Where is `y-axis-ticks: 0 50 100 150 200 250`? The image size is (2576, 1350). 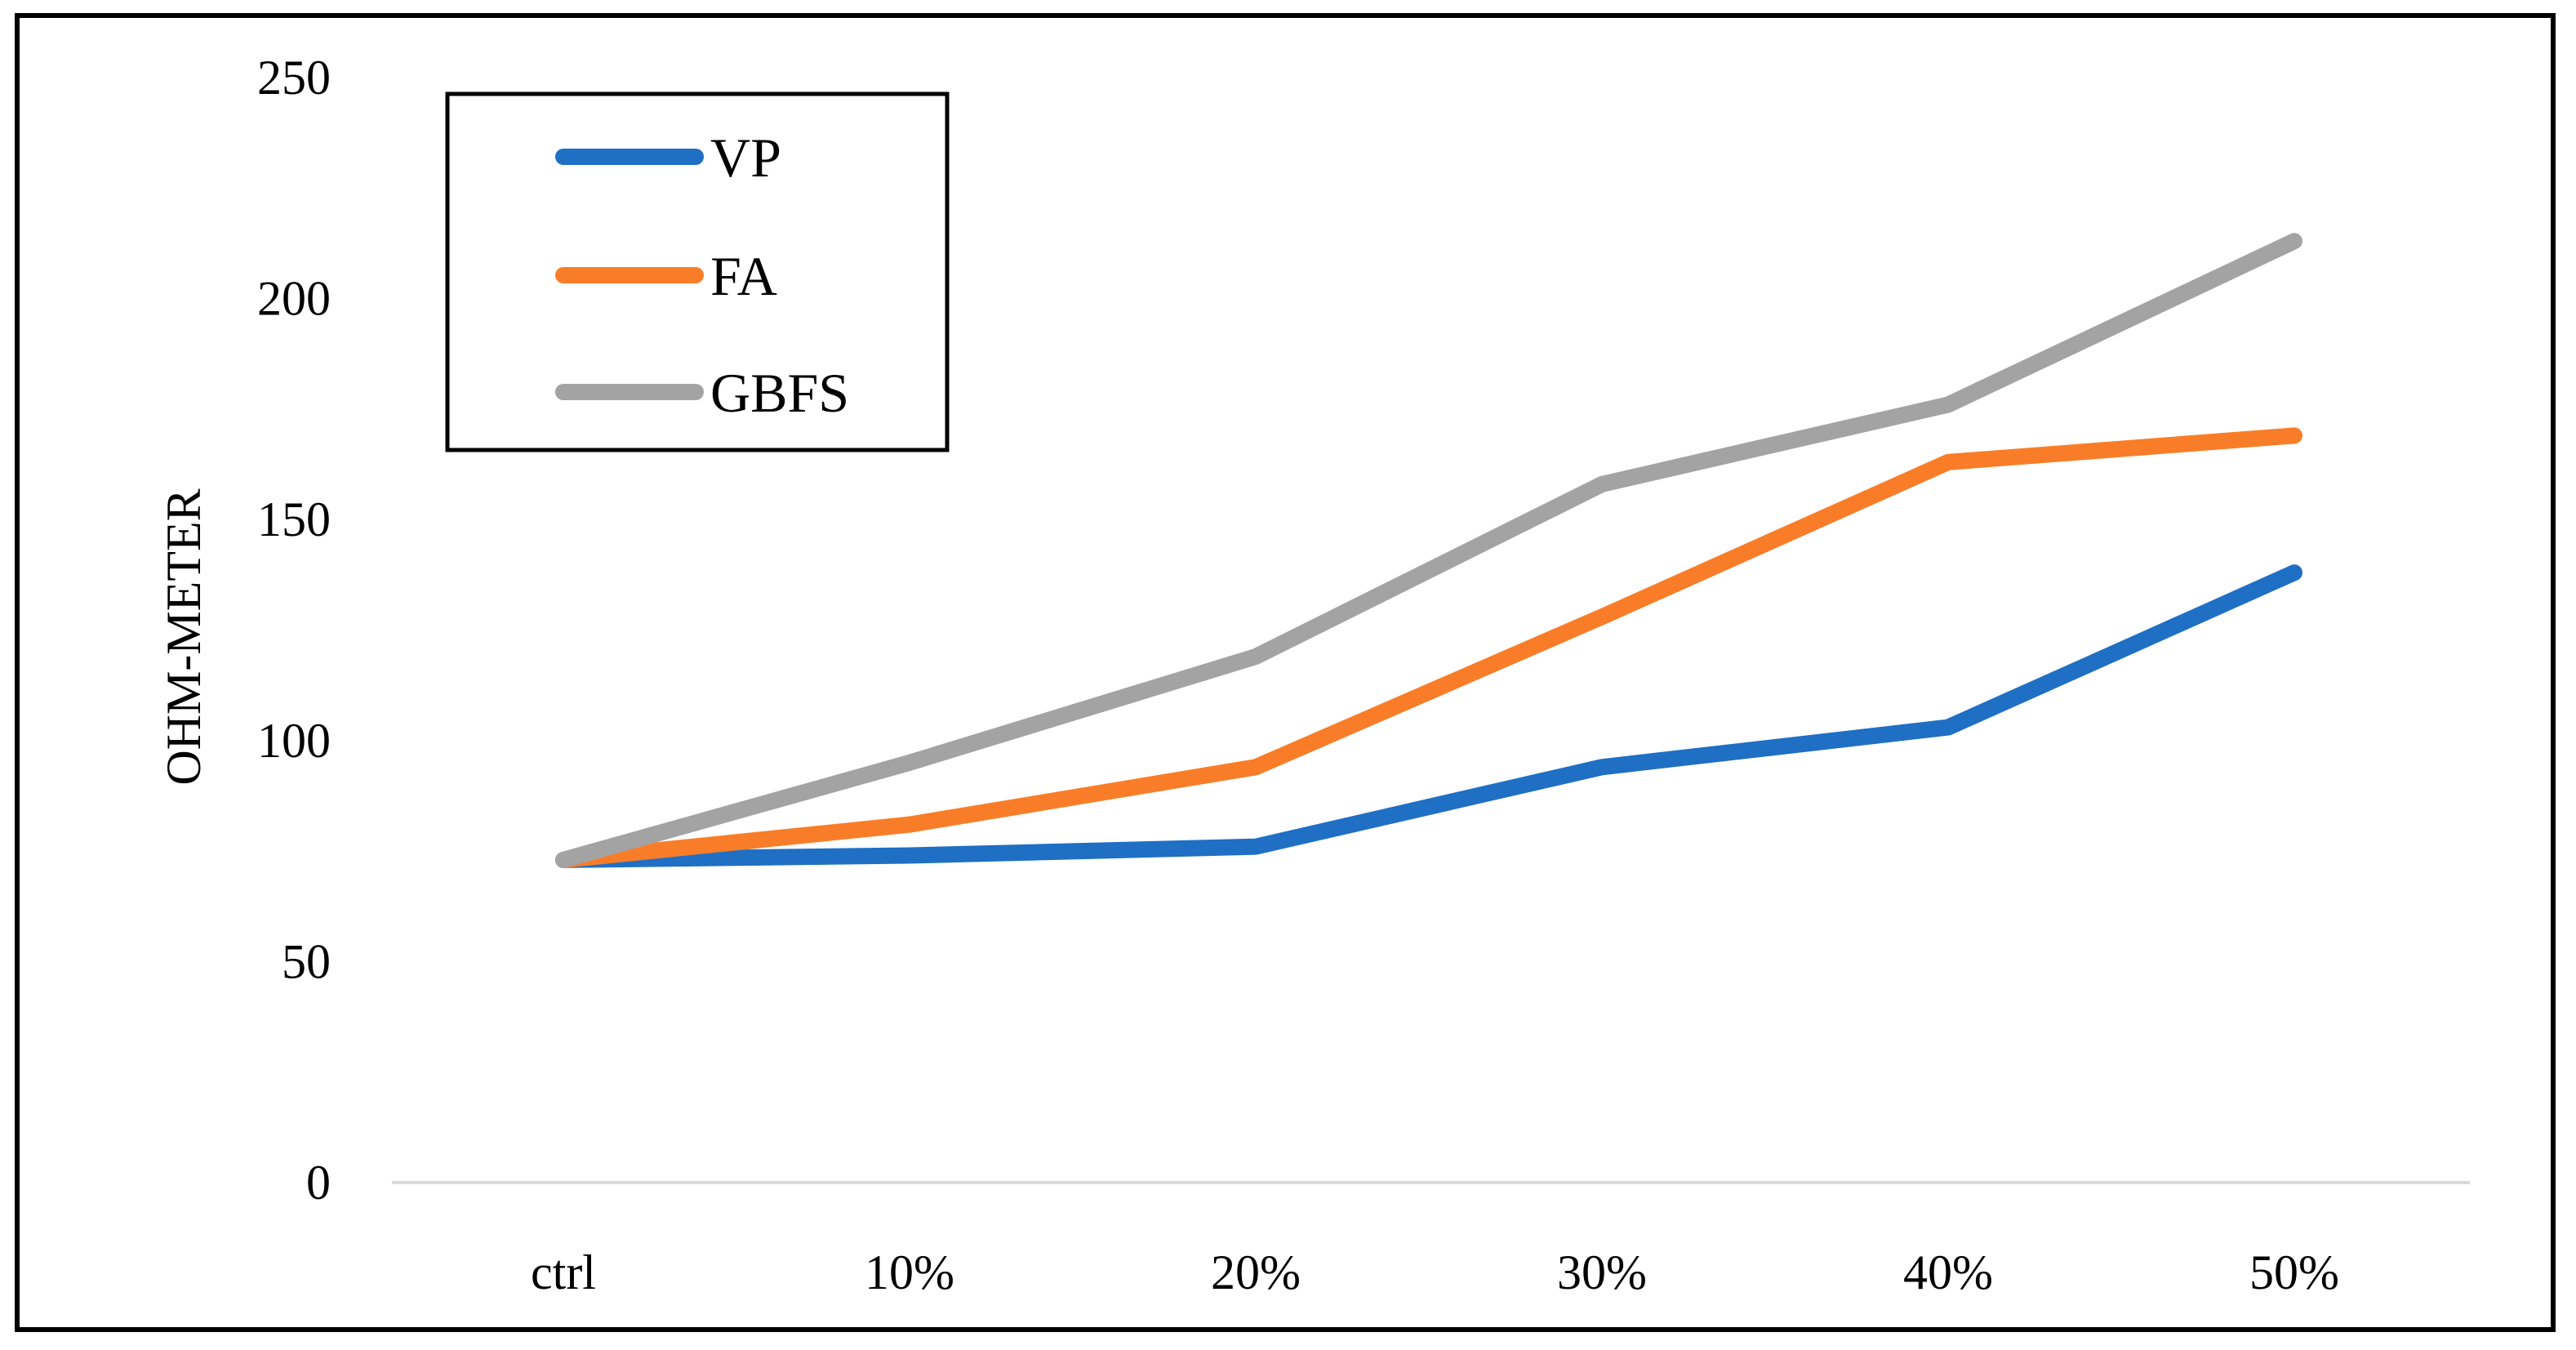 y-axis-ticks: 0 50 100 150 200 250 is located at coordinates (294, 630).